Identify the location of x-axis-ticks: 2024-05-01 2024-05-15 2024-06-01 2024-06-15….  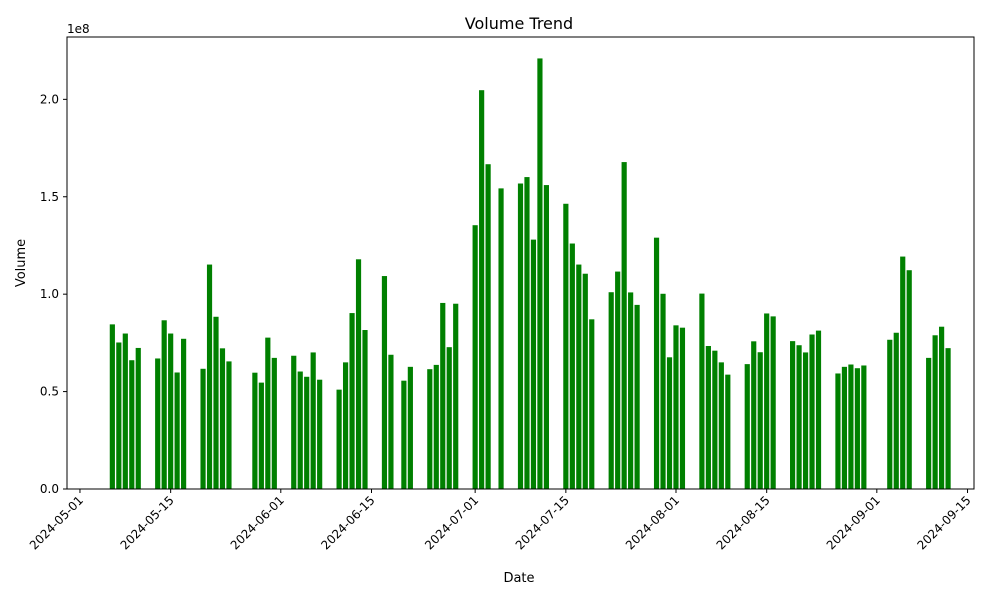
(500, 520).